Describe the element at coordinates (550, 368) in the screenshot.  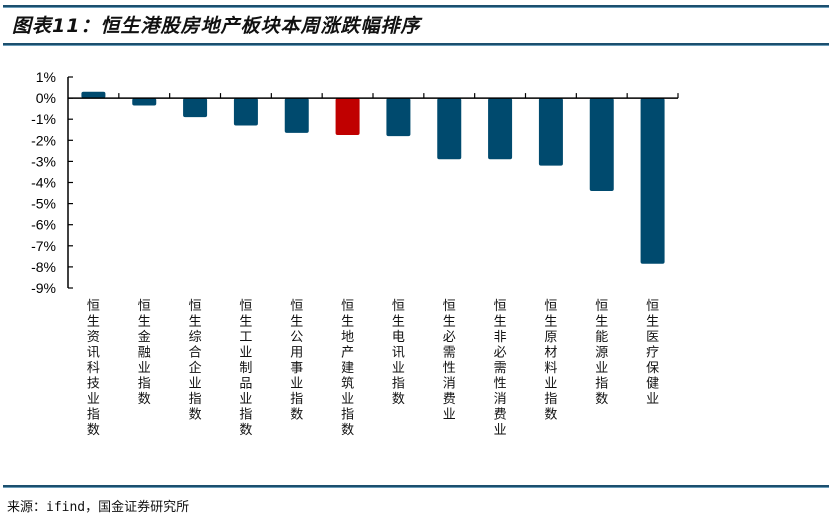
I see `svg-text: 料` at that location.